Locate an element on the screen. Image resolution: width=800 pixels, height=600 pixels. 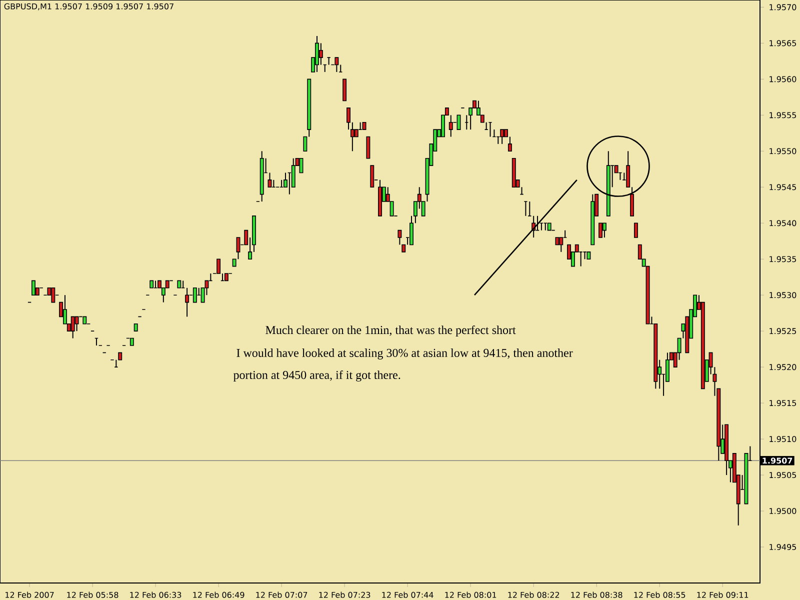
y-tick-label: 1.9550 is located at coordinates (783, 151).